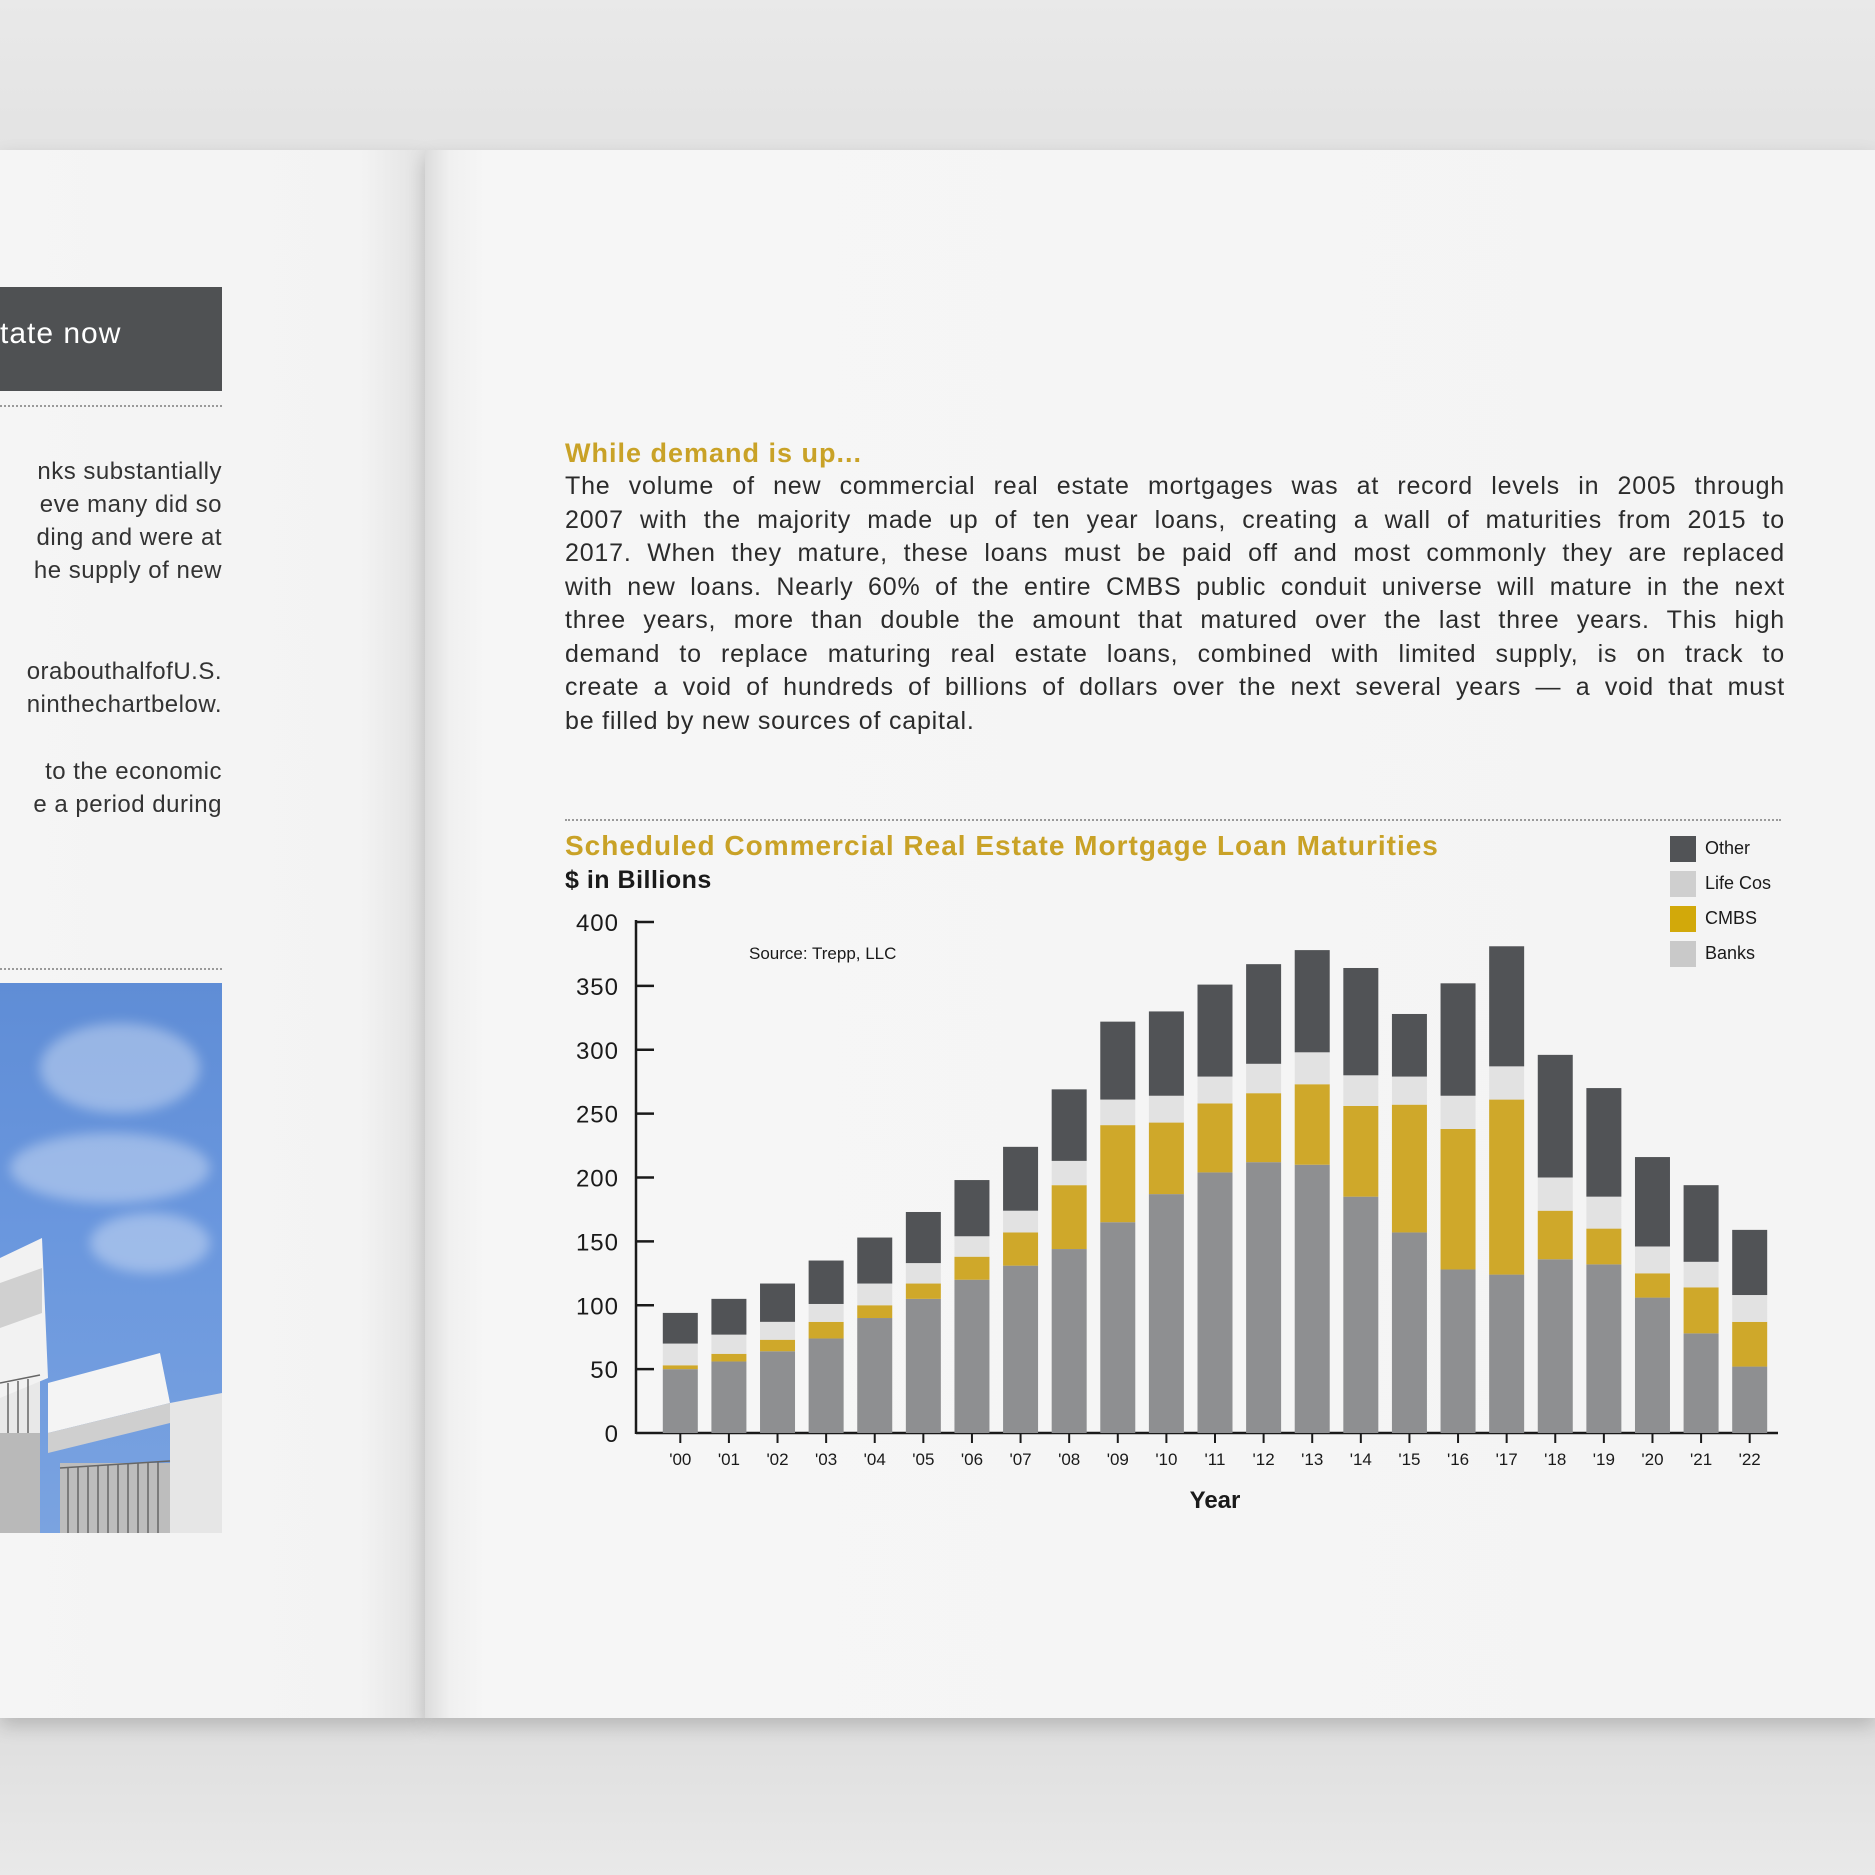 The width and height of the screenshot is (1875, 1875). Describe the element at coordinates (597, 987) in the screenshot. I see `y-tick-label: 350` at that location.